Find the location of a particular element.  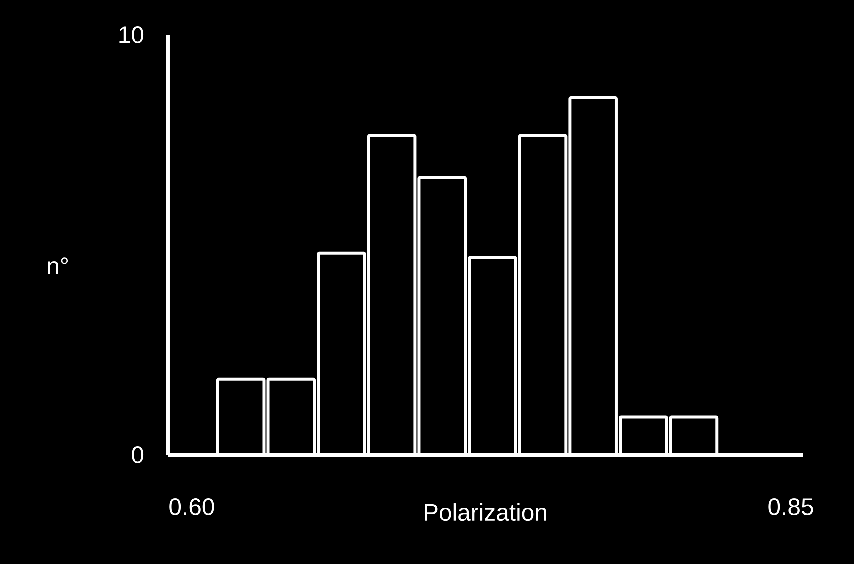

y-axis-title: n° is located at coordinates (58, 266).